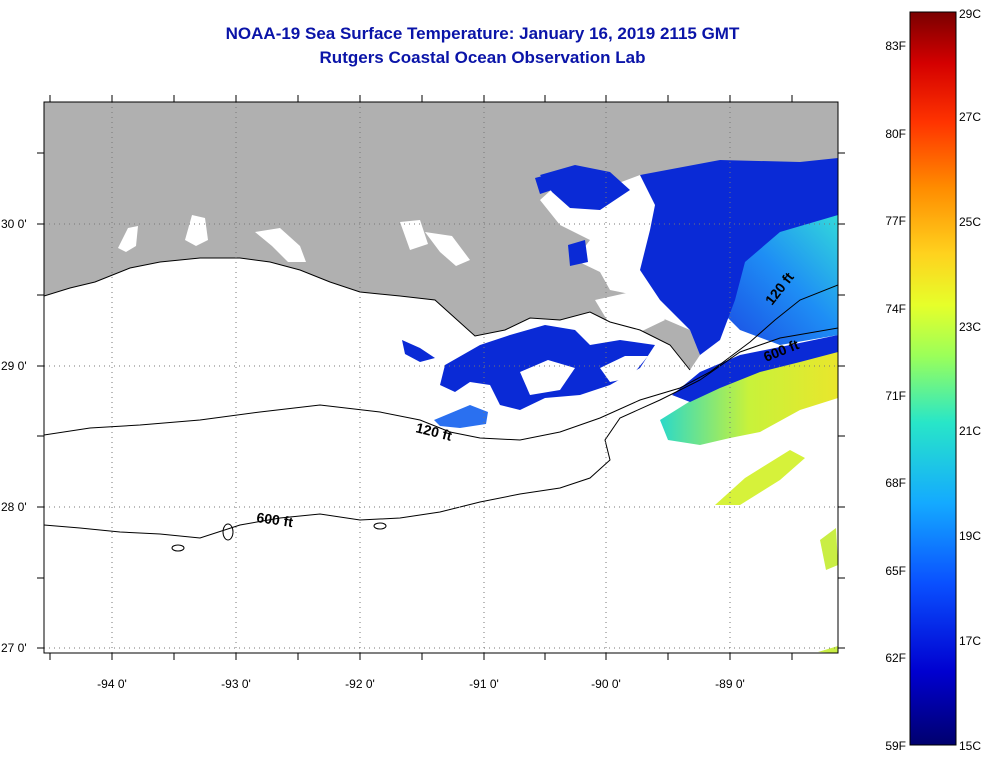  I want to click on colorbar-c-label: 19C, so click(970, 536).